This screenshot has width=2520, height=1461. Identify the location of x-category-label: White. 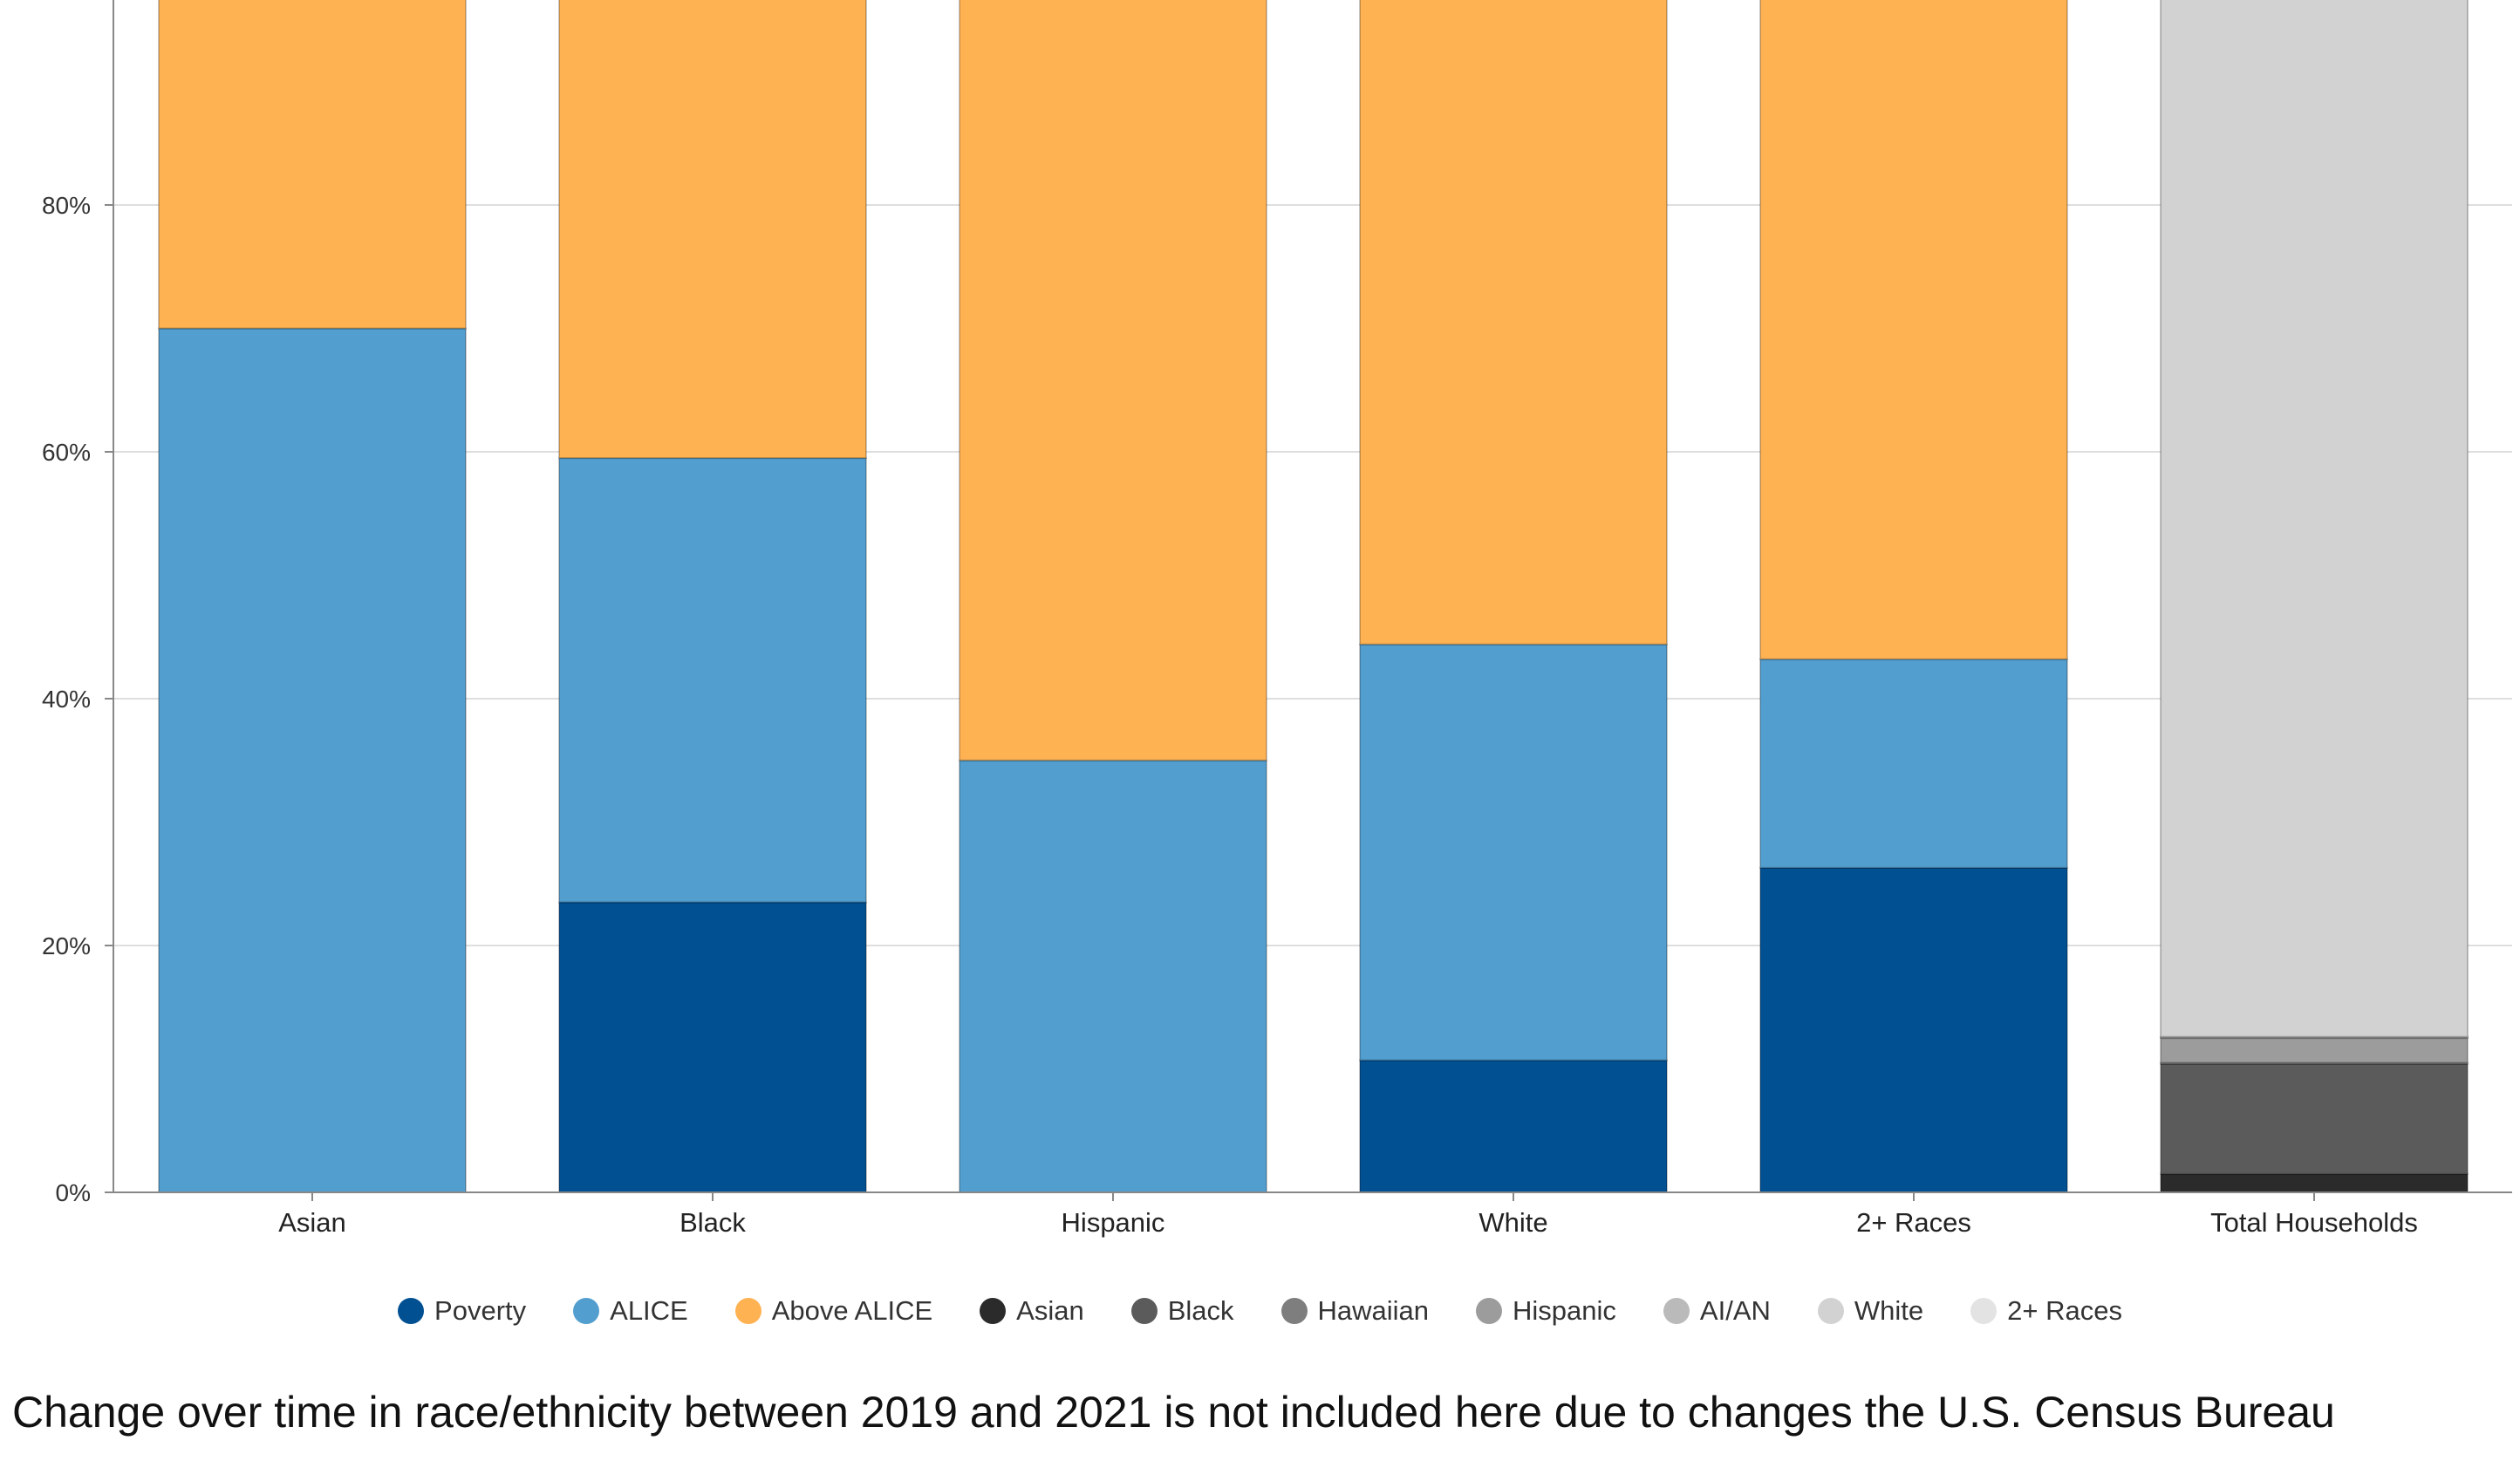
(1513, 1222).